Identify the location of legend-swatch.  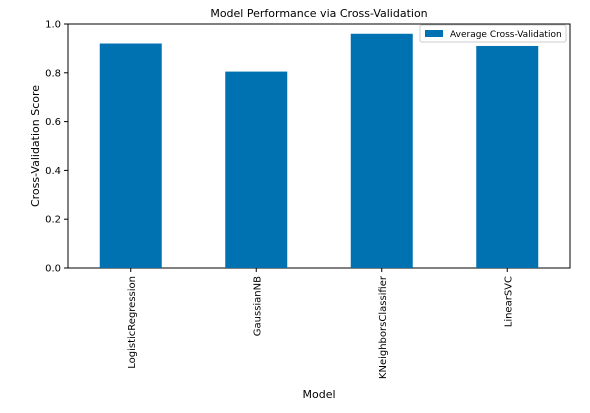
(434, 33).